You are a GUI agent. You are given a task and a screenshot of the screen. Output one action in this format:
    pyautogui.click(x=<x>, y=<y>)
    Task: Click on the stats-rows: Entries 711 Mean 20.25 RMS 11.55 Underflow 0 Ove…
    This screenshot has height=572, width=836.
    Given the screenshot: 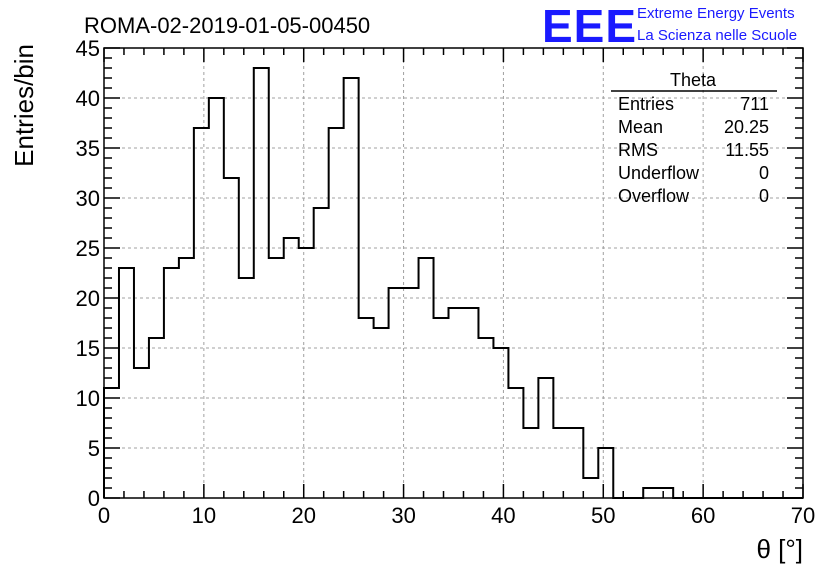 What is the action you would take?
    pyautogui.click(x=693, y=150)
    